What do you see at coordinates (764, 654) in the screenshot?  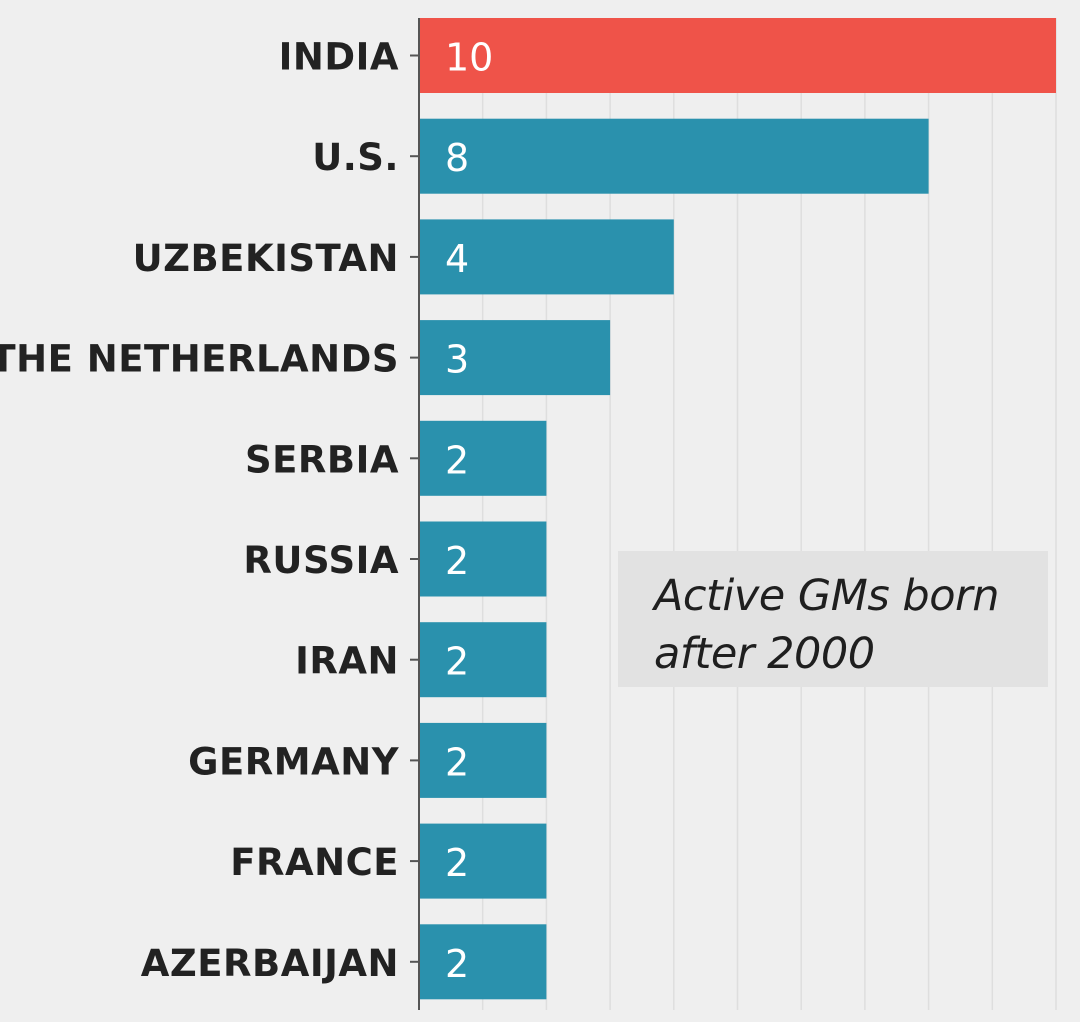 I see `annotation-line-2: after 2000` at bounding box center [764, 654].